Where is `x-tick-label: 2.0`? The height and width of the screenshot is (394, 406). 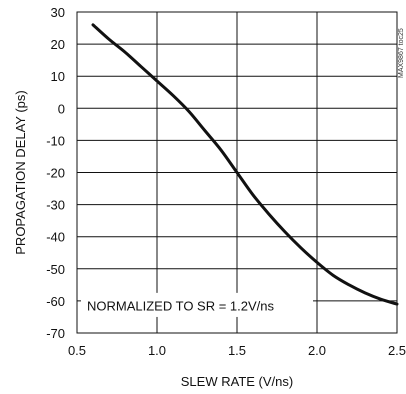 x-tick-label: 2.0 is located at coordinates (317, 350).